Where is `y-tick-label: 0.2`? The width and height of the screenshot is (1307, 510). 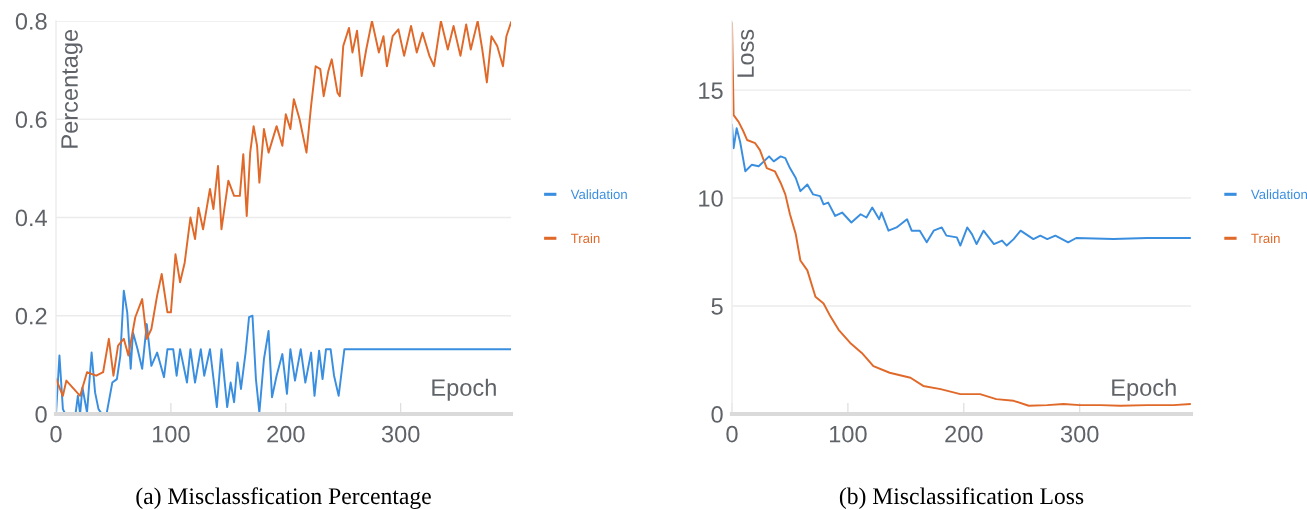
y-tick-label: 0.2 is located at coordinates (31, 316).